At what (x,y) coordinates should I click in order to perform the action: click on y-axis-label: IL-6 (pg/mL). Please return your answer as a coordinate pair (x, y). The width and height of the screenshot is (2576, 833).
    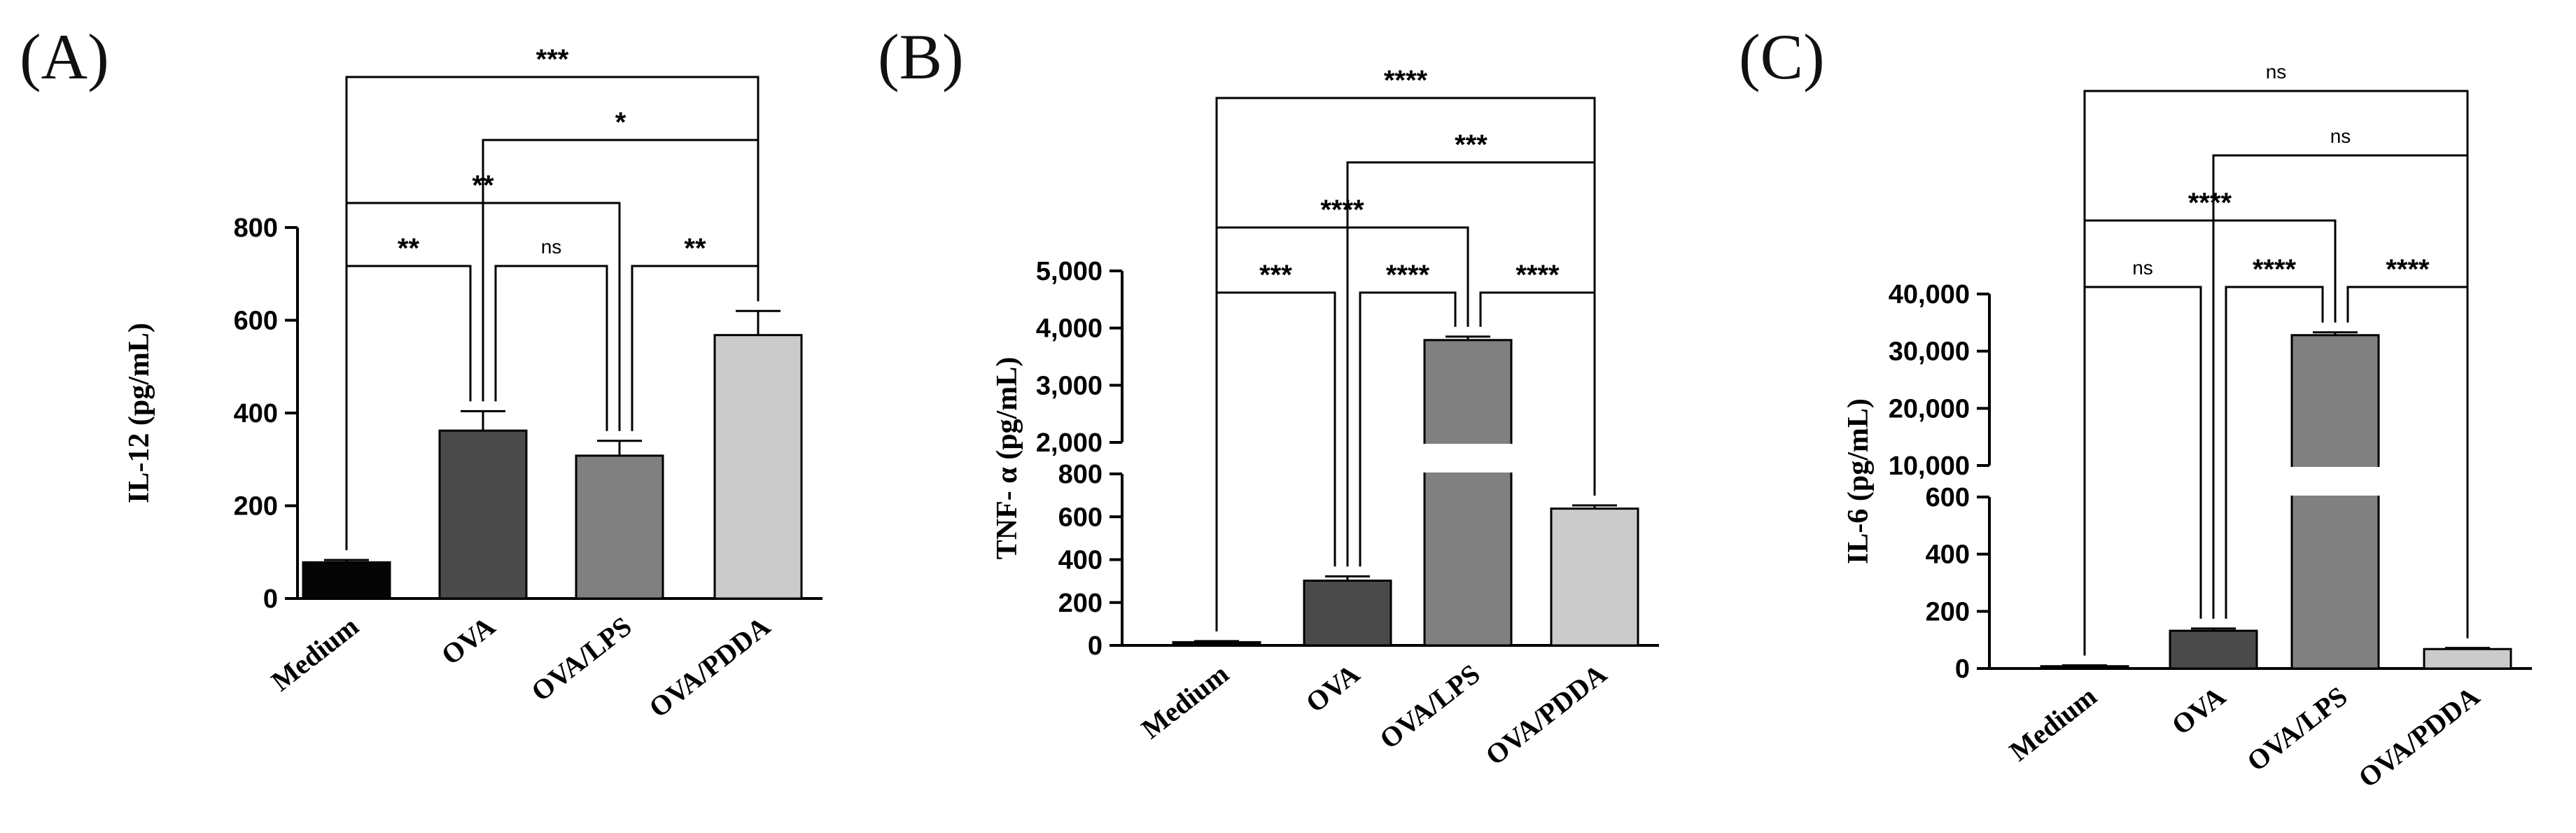
    Looking at the image, I should click on (1858, 481).